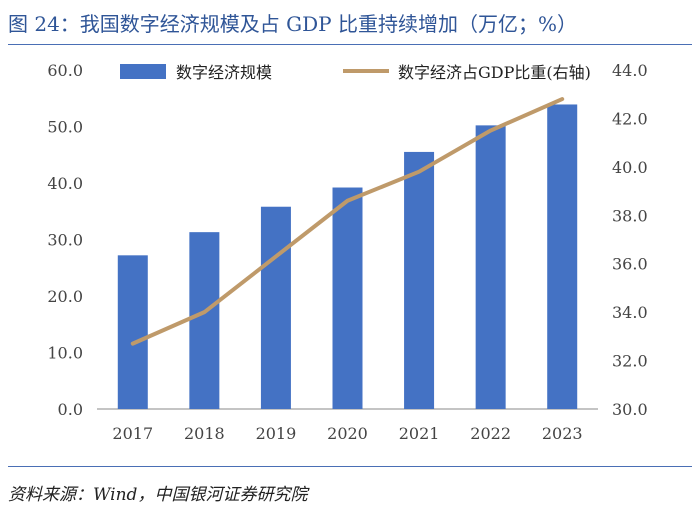 The width and height of the screenshot is (700, 532). I want to click on left-axis-tick-label: 30.0, so click(65, 240).